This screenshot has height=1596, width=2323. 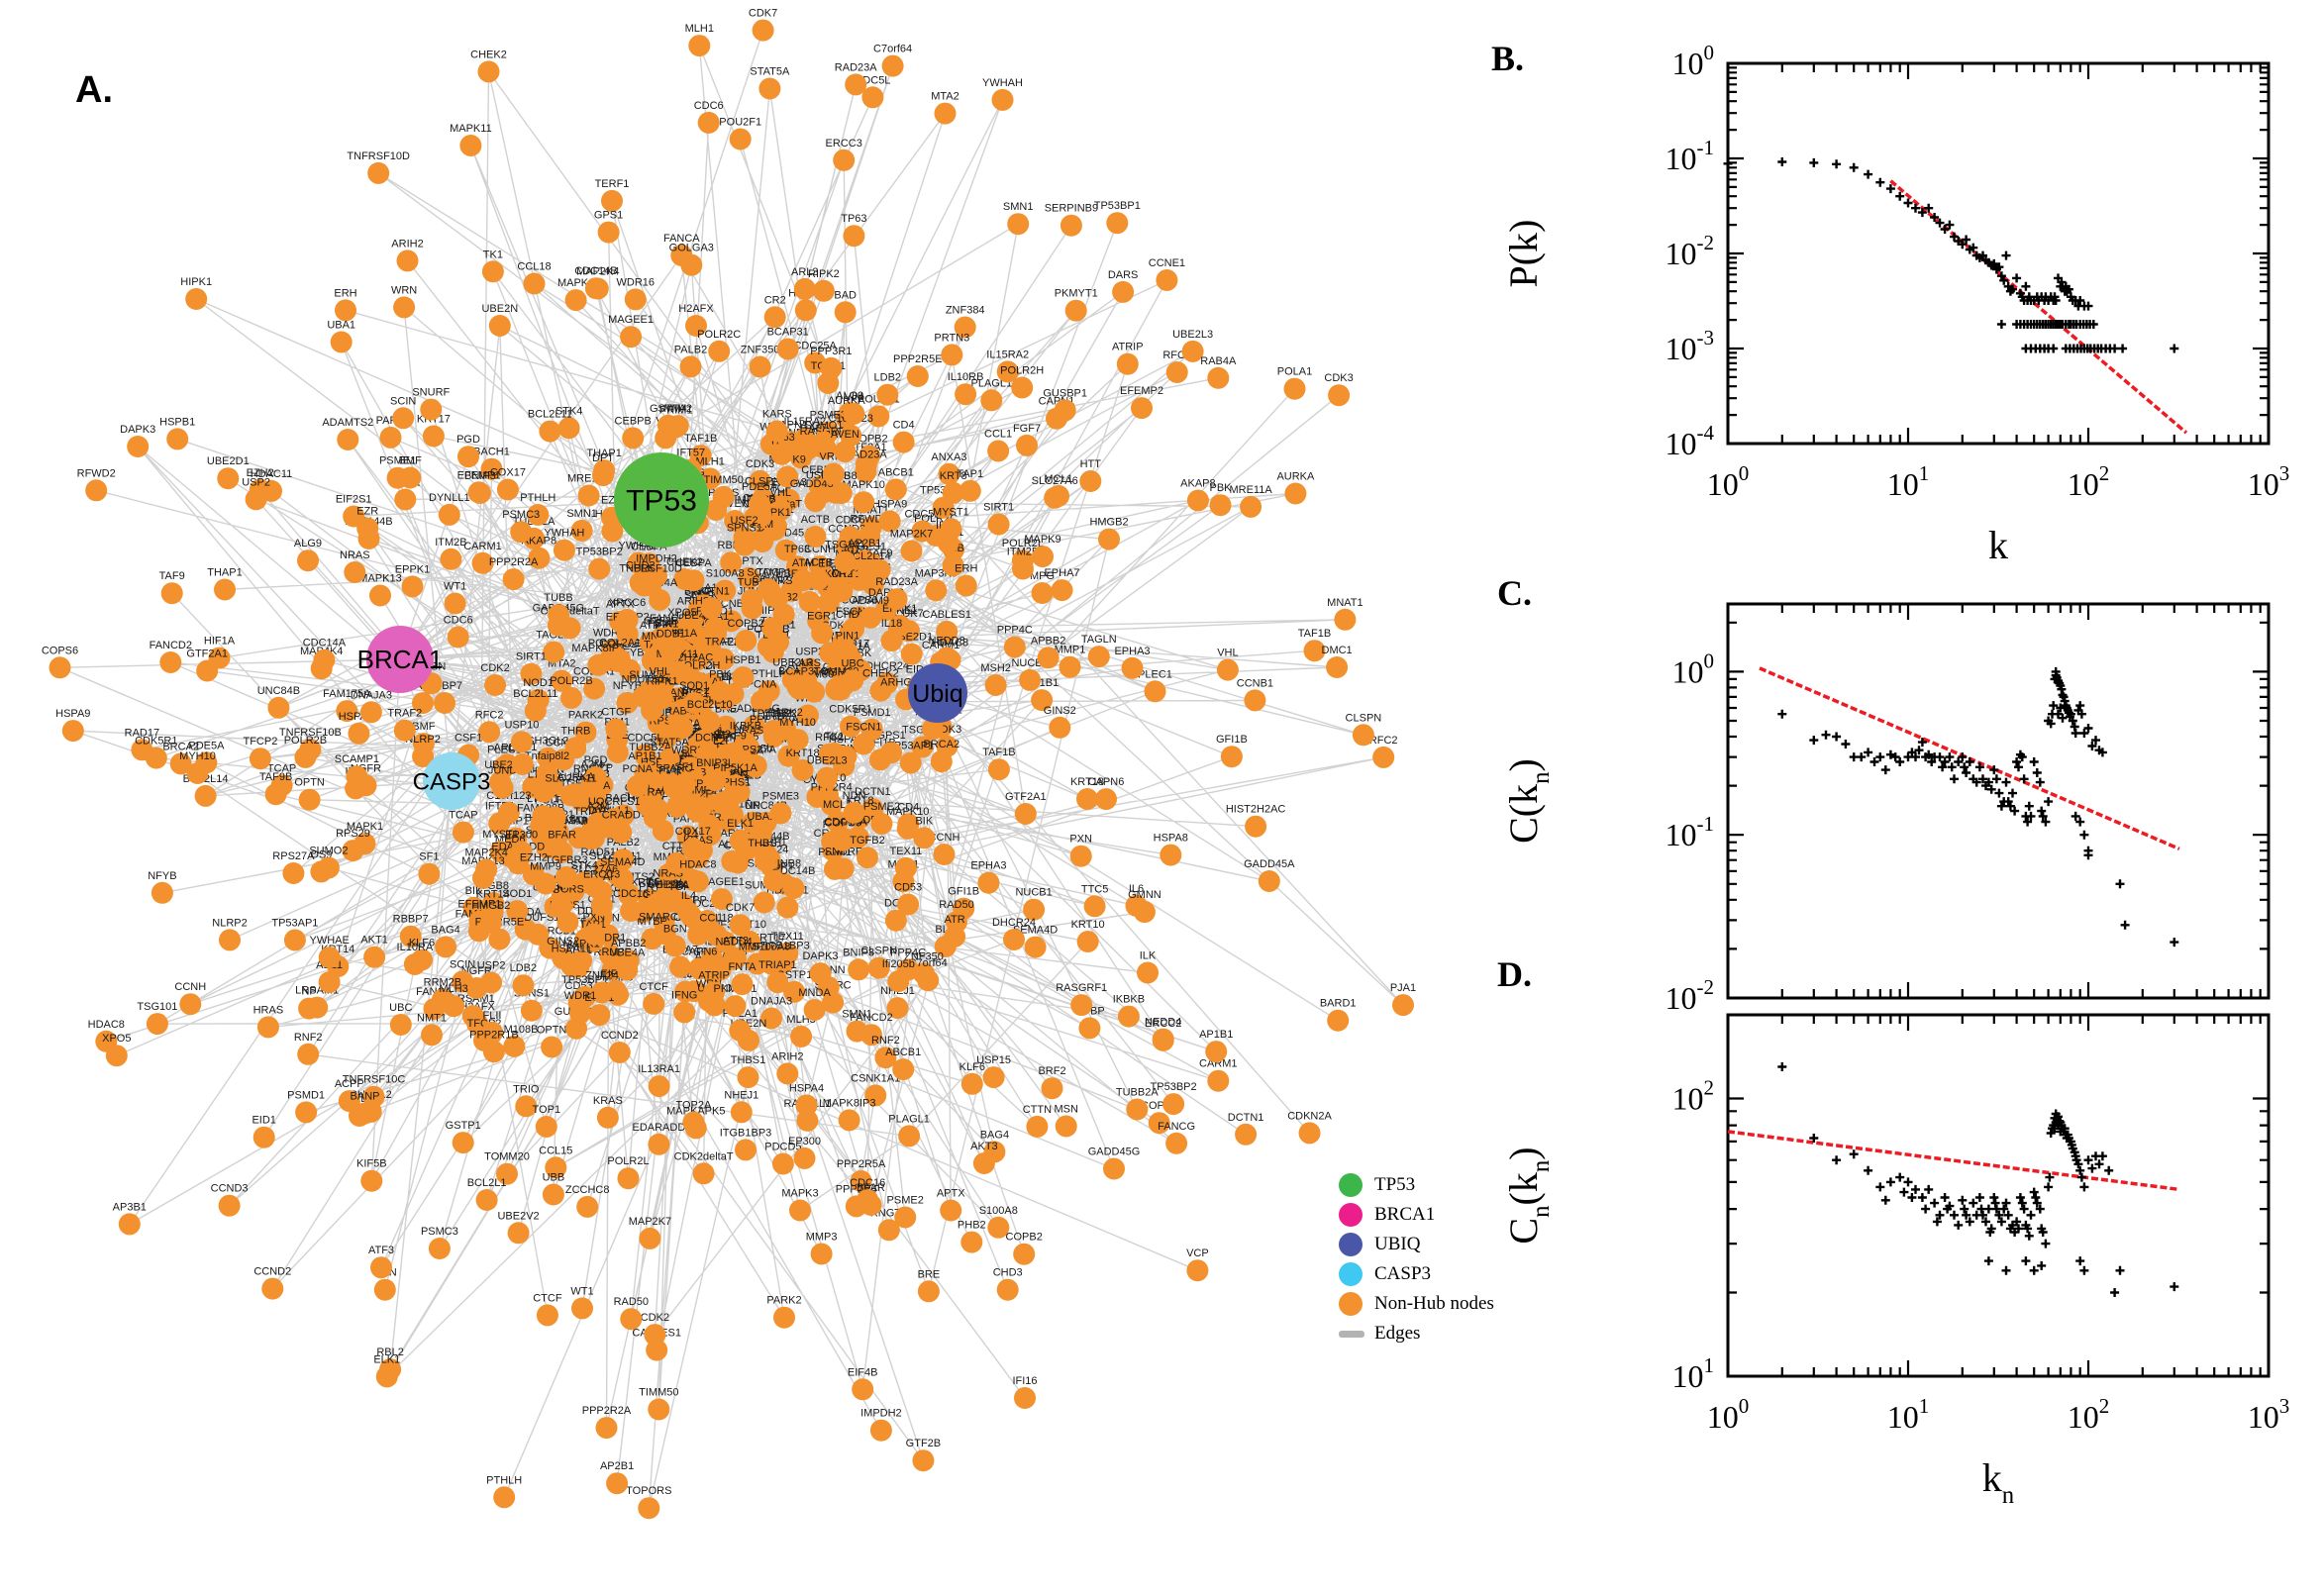 I want to click on network-node-label: JUND, so click(x=503, y=771).